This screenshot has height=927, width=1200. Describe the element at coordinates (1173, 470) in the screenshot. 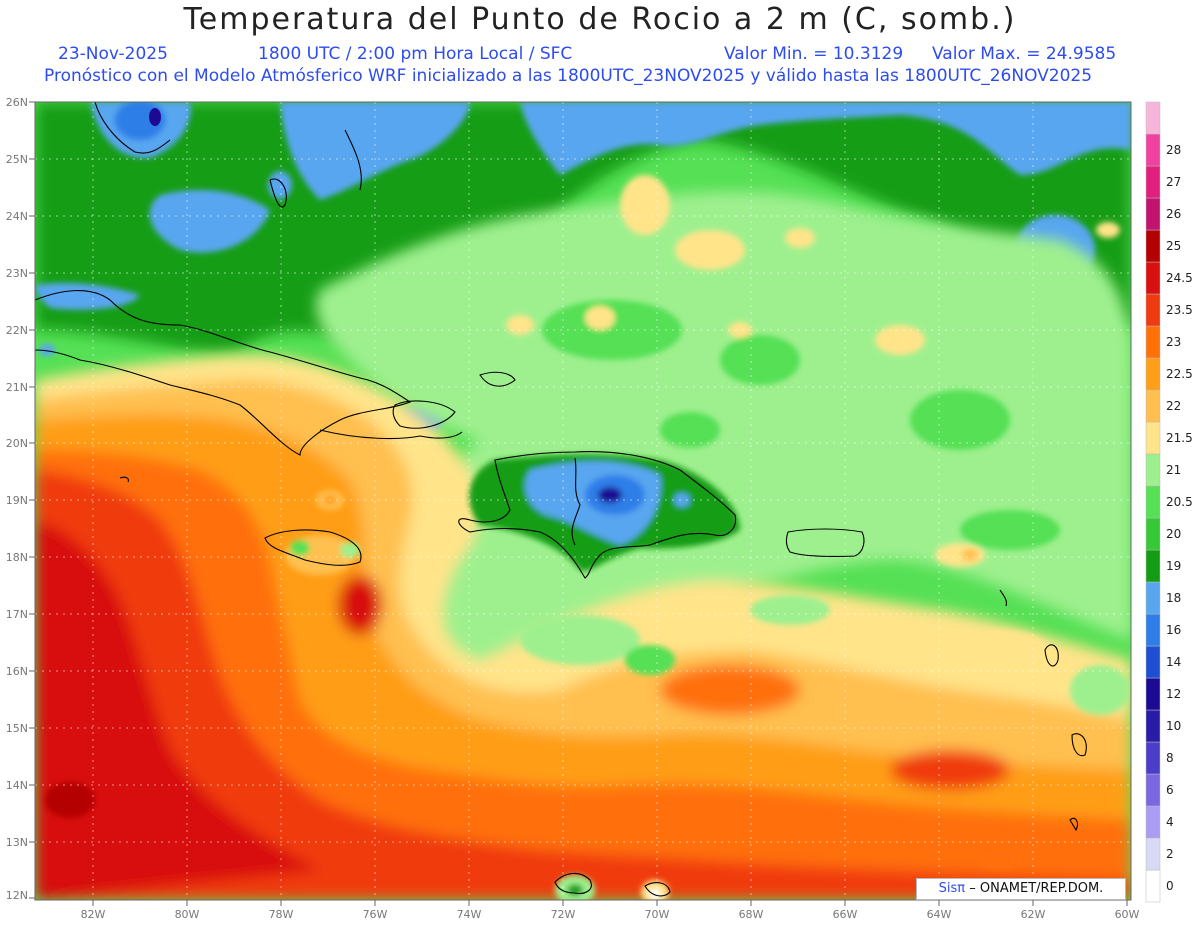

I see `colorbar-label: 21` at that location.